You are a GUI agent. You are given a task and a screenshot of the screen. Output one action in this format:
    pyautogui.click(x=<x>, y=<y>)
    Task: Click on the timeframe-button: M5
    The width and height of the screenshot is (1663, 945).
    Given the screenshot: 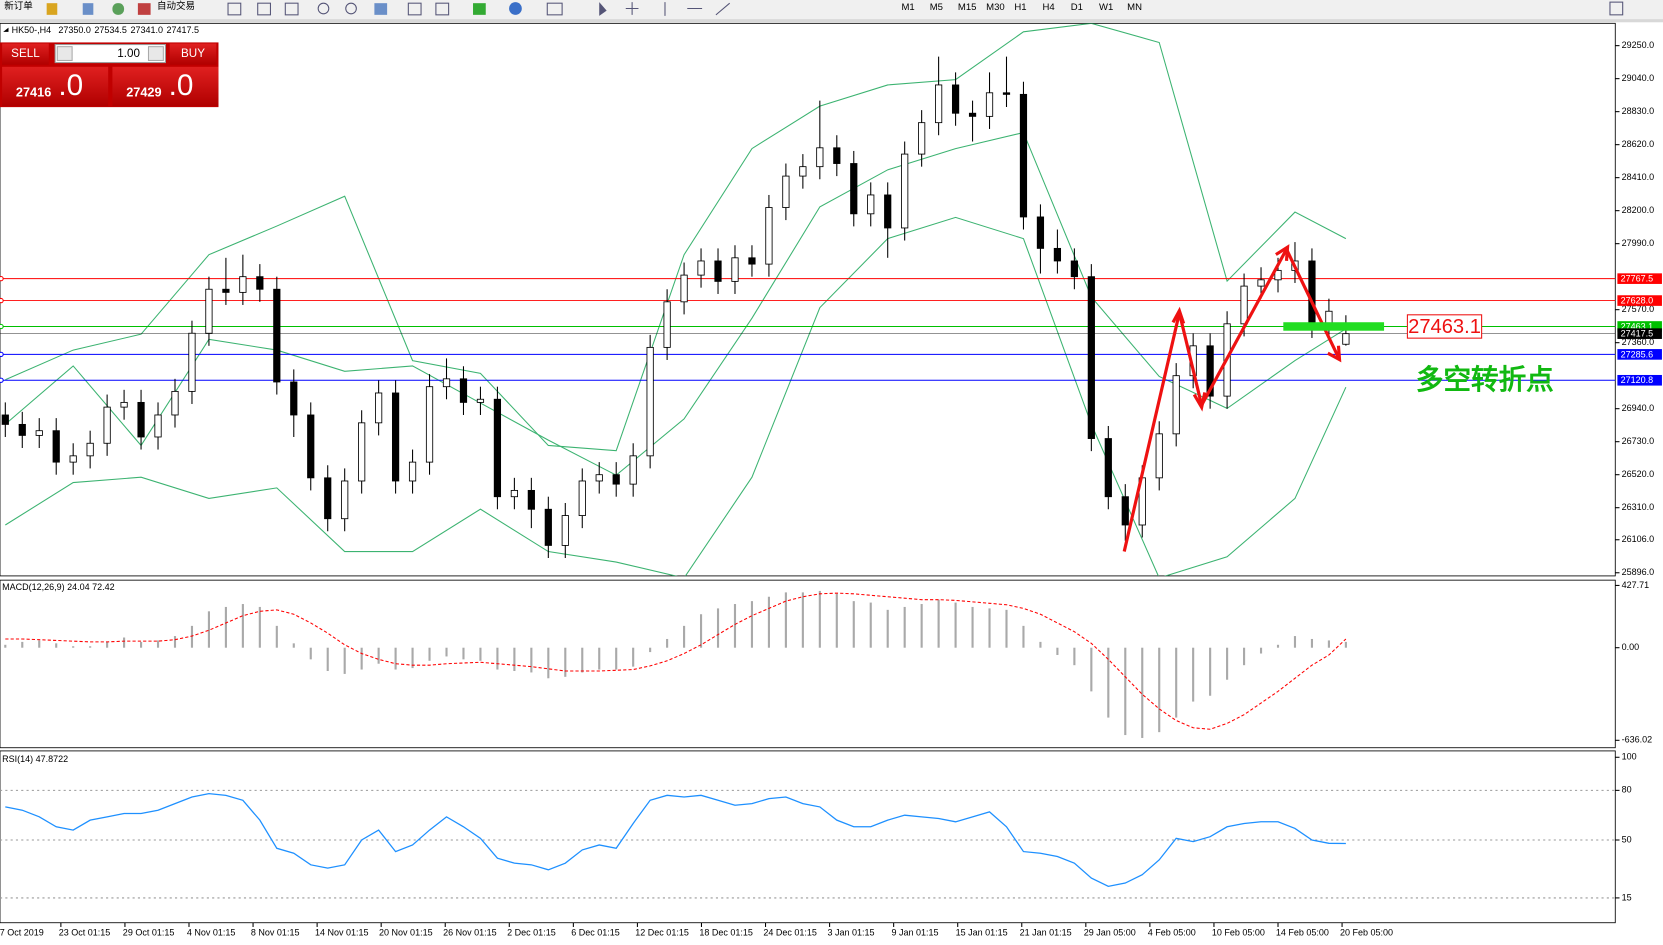 What is the action you would take?
    pyautogui.click(x=936, y=7)
    